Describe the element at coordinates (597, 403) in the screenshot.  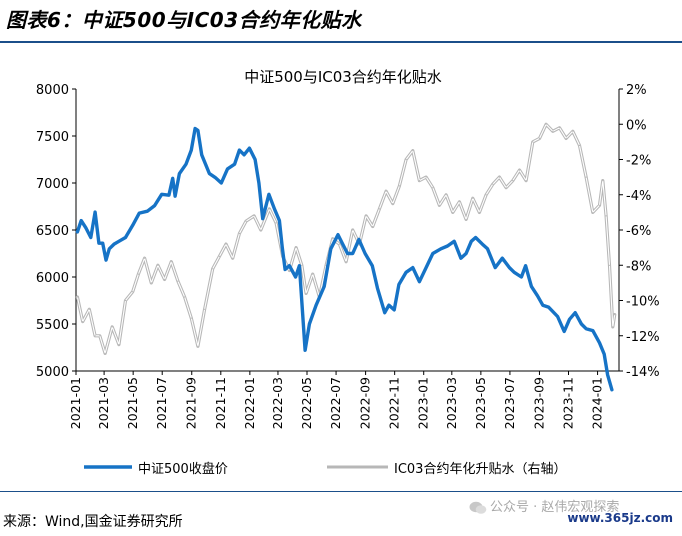
I see `x-tick-label: 2024-01` at that location.